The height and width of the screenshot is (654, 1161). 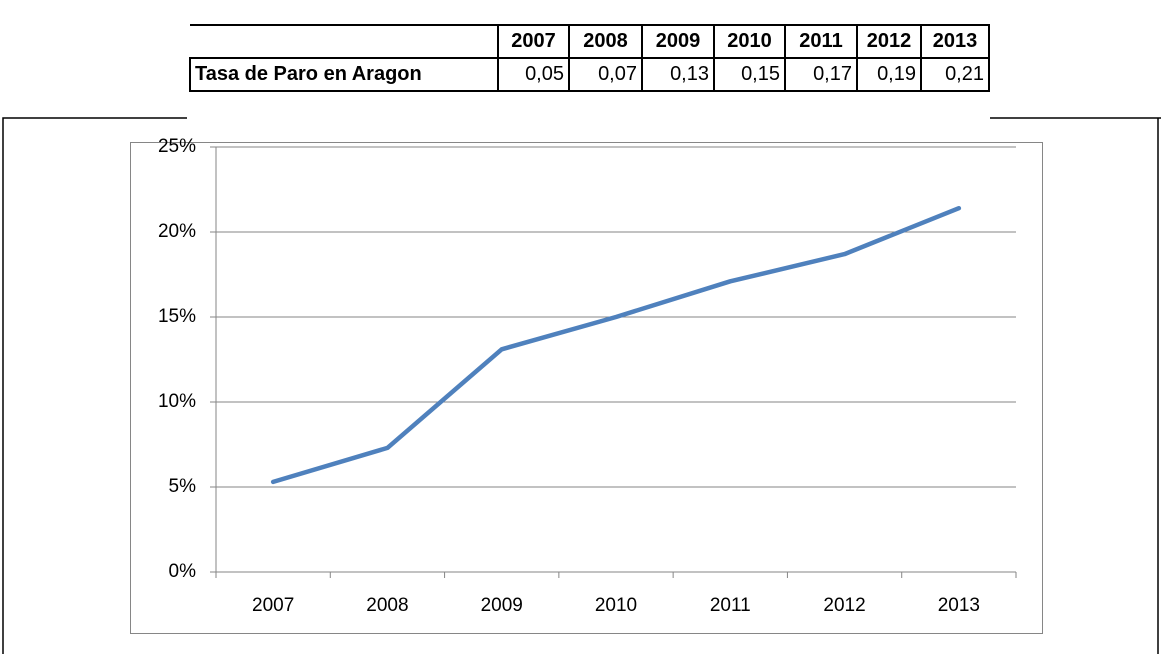 I want to click on column-header: 2011, so click(x=821, y=41).